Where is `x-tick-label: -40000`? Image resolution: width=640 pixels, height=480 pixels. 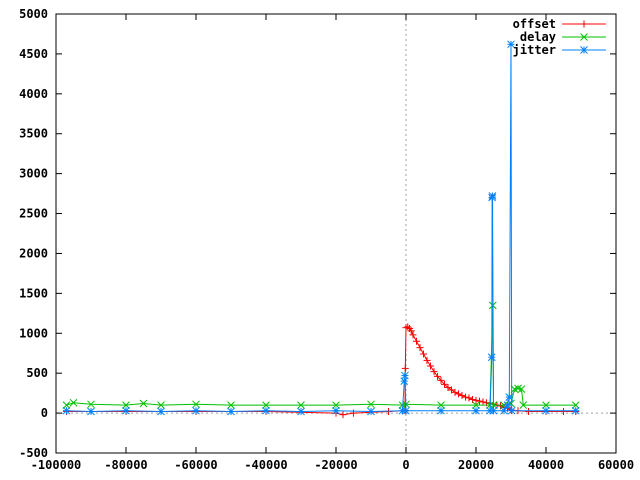 x-tick-label: -40000 is located at coordinates (265, 465).